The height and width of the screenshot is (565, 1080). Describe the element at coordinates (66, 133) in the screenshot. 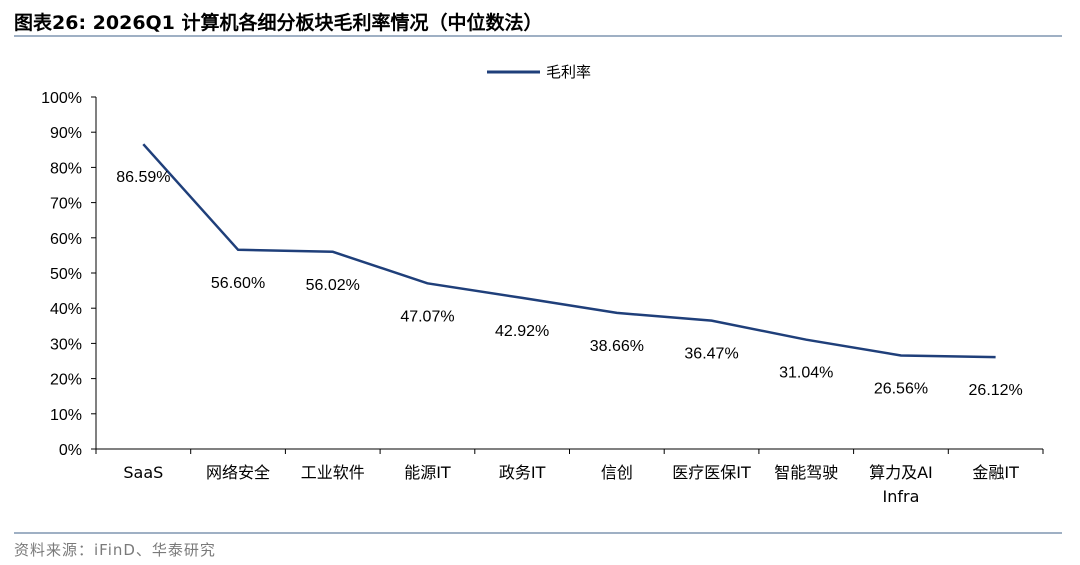

I see `y-tick-label: 90%` at that location.